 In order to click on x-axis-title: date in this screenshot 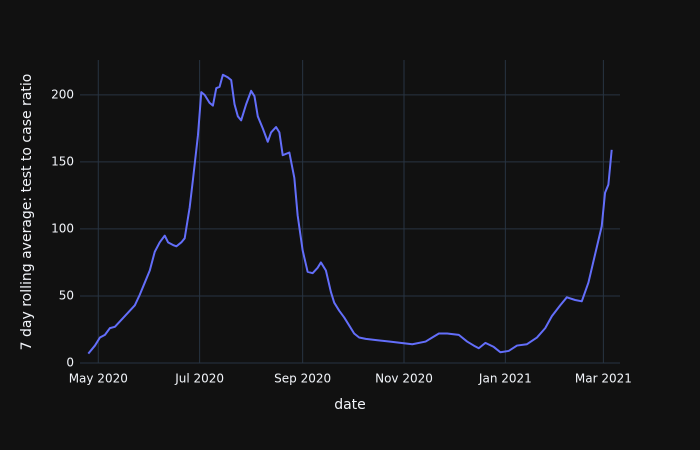, I will do `click(350, 405)`.